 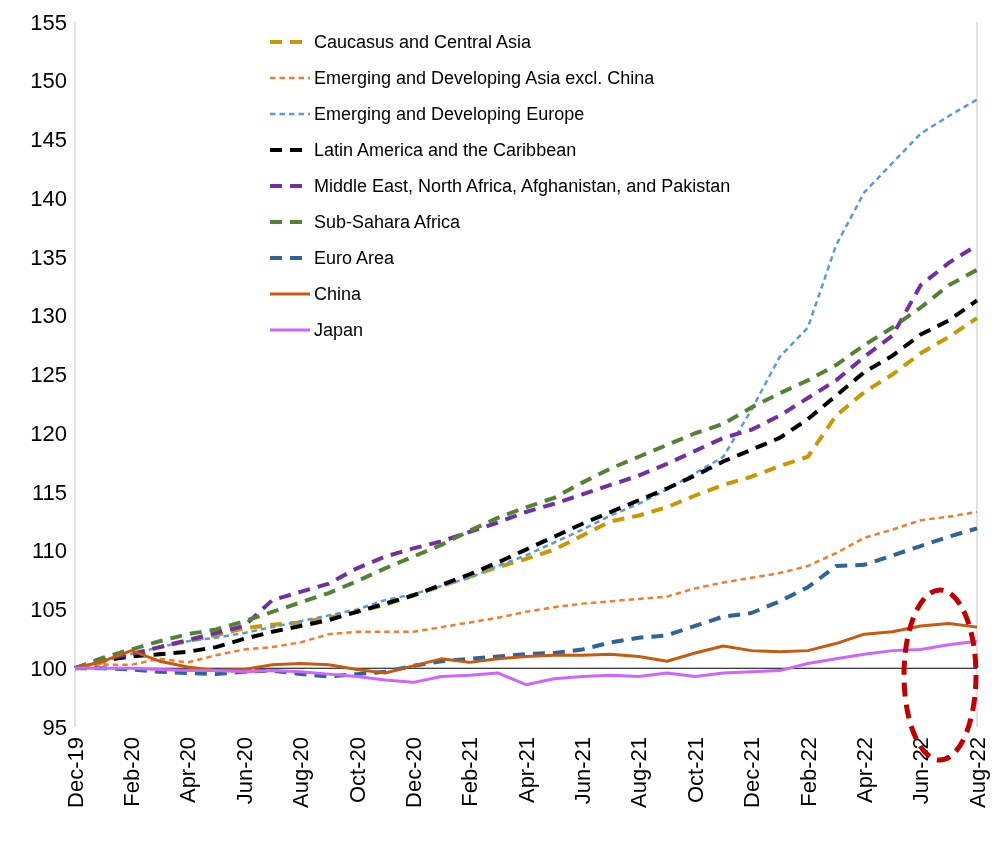 What do you see at coordinates (445, 150) in the screenshot?
I see `legend-label: Latin America and the Caribbean` at bounding box center [445, 150].